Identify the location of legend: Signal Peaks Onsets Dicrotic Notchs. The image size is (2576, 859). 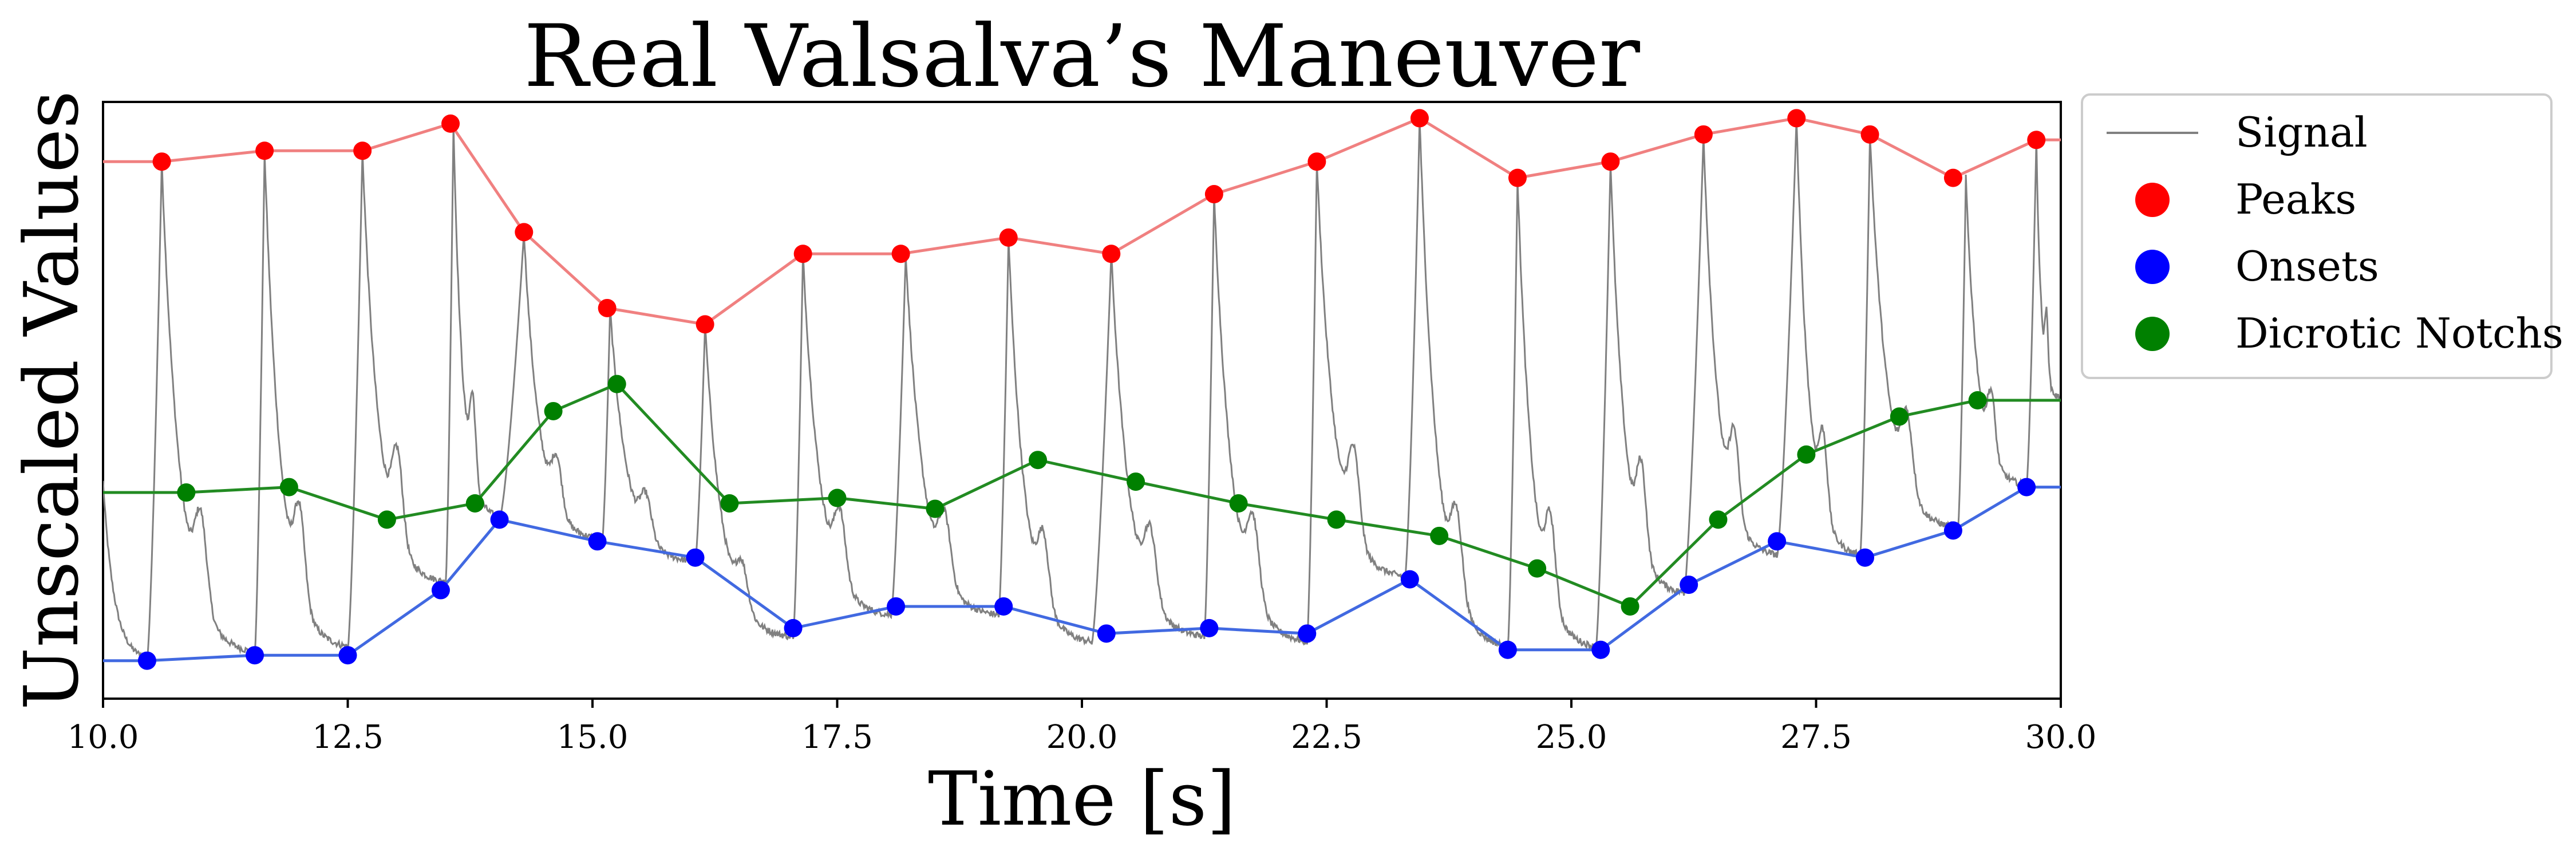
(2322, 236).